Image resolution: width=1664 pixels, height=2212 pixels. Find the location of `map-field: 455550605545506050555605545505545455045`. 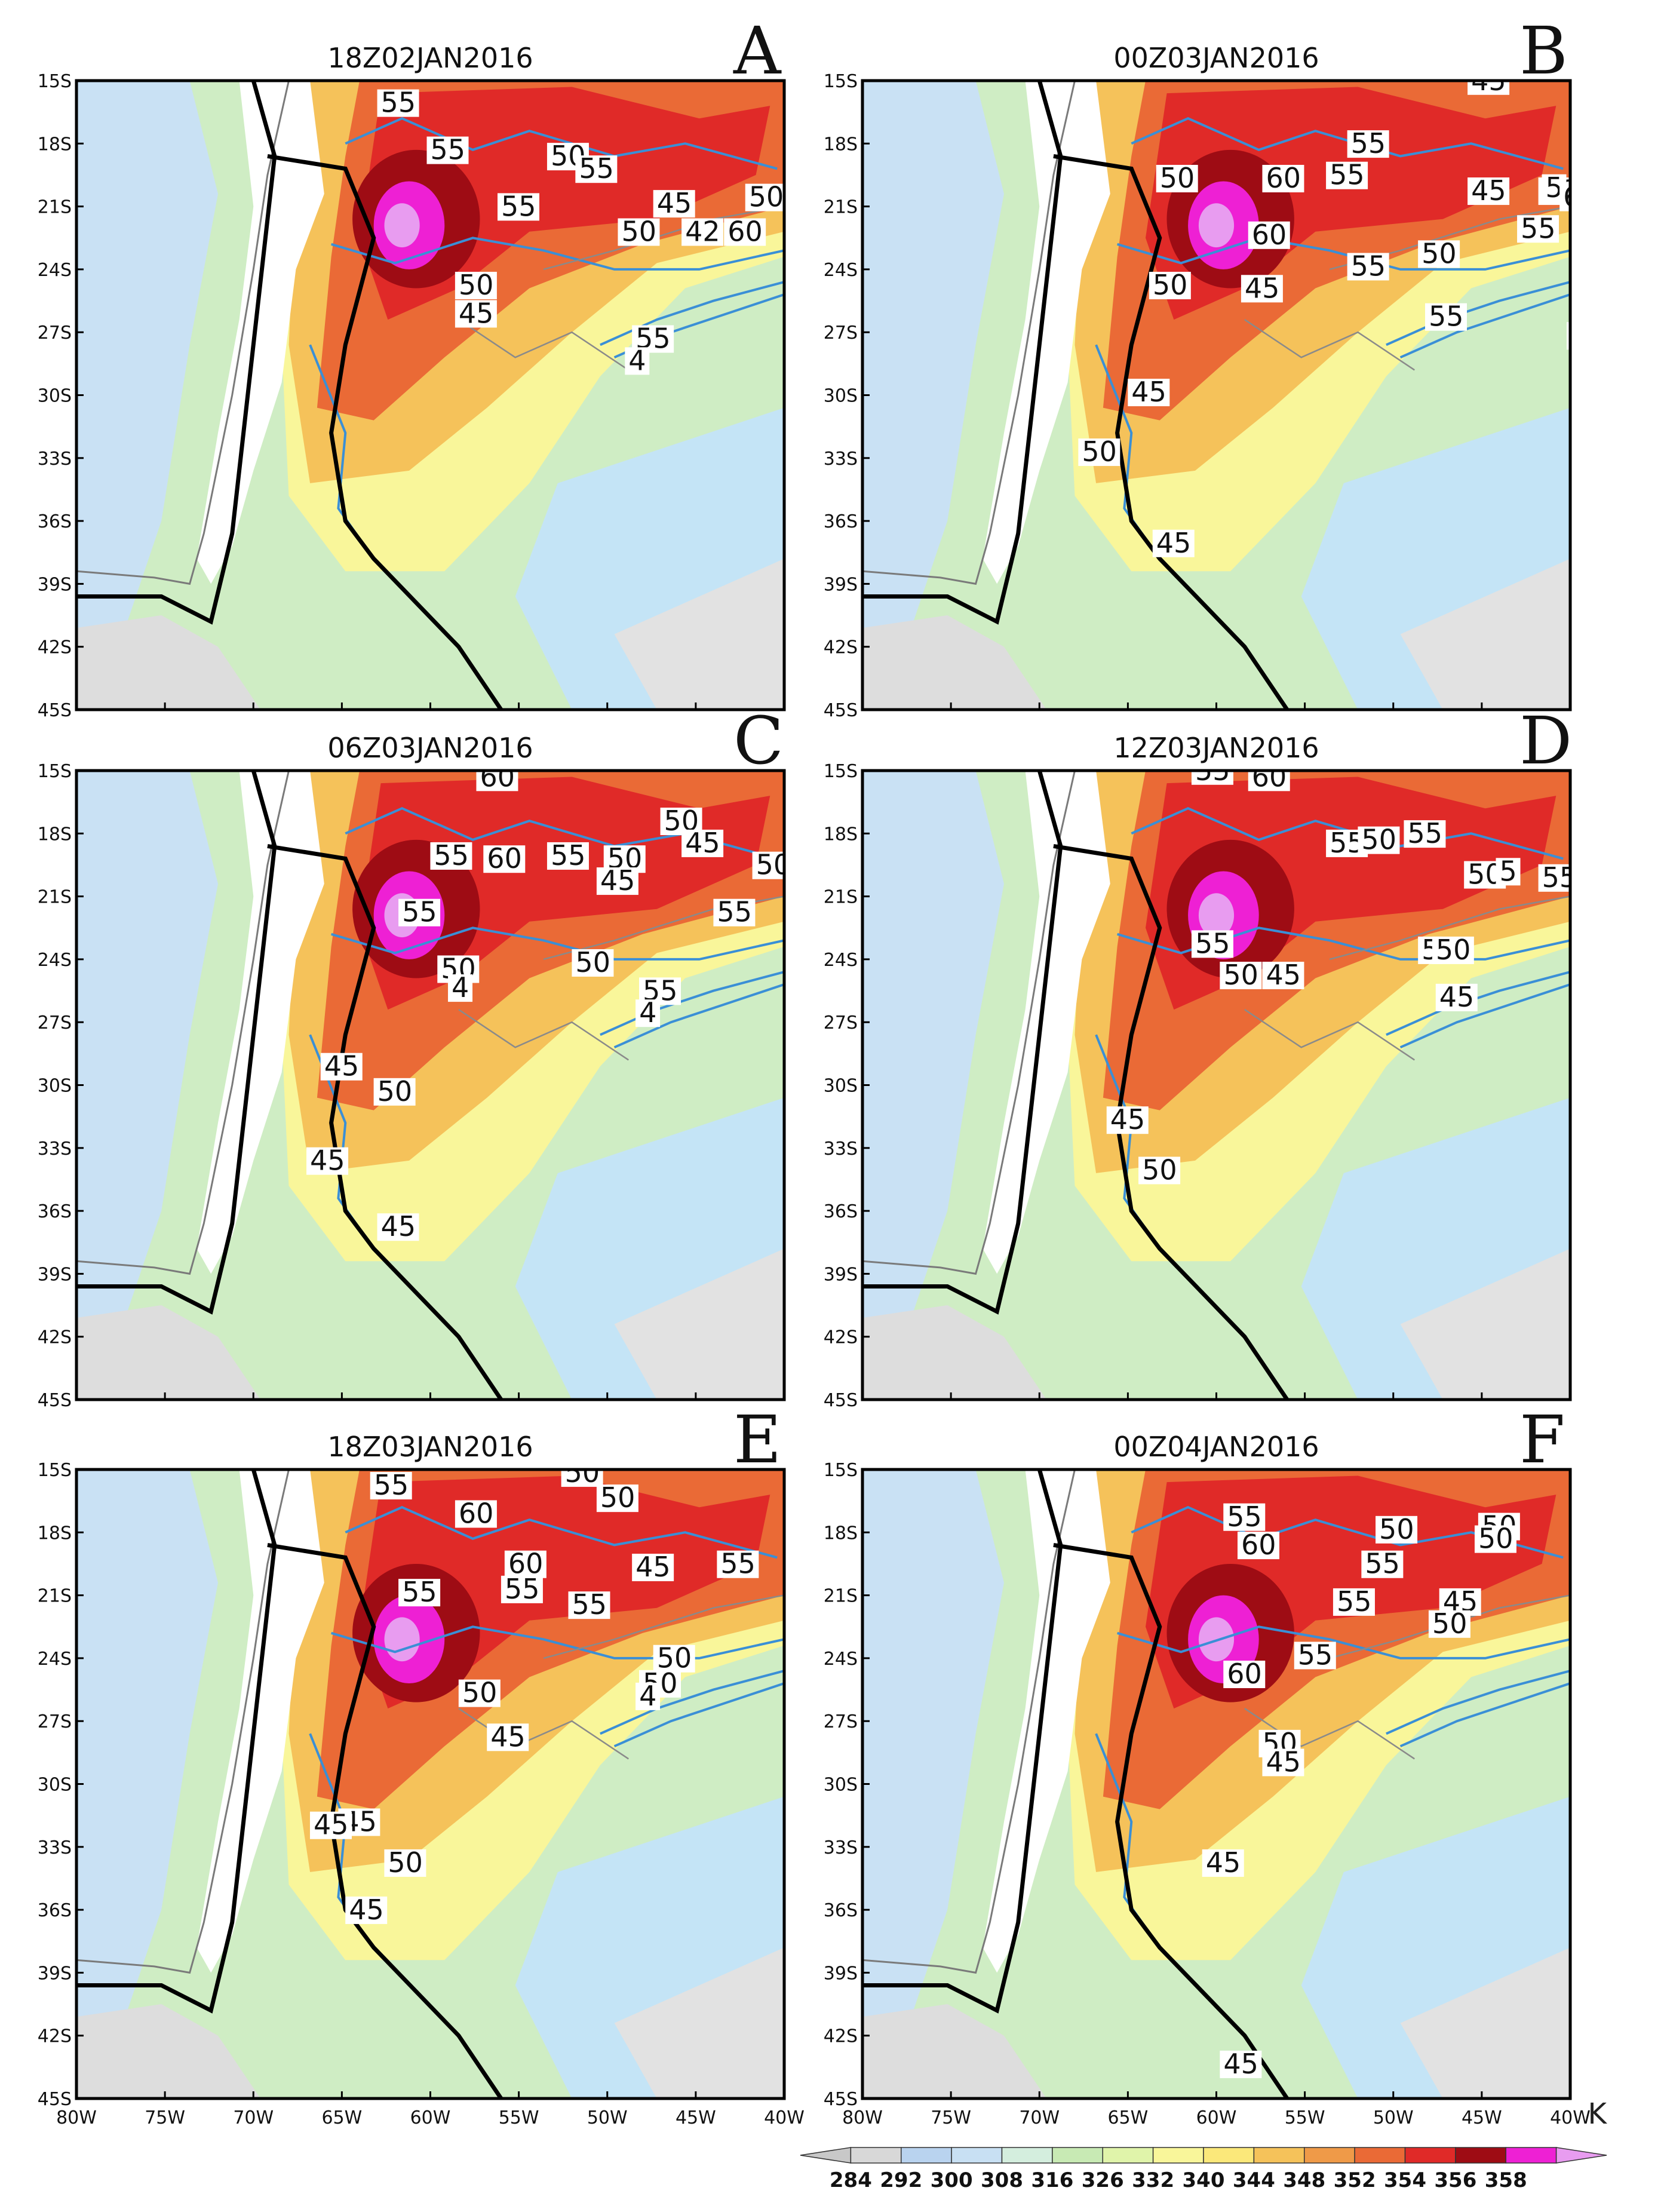

map-field: 455550605545506050555605545505545455045 is located at coordinates (1216, 396).